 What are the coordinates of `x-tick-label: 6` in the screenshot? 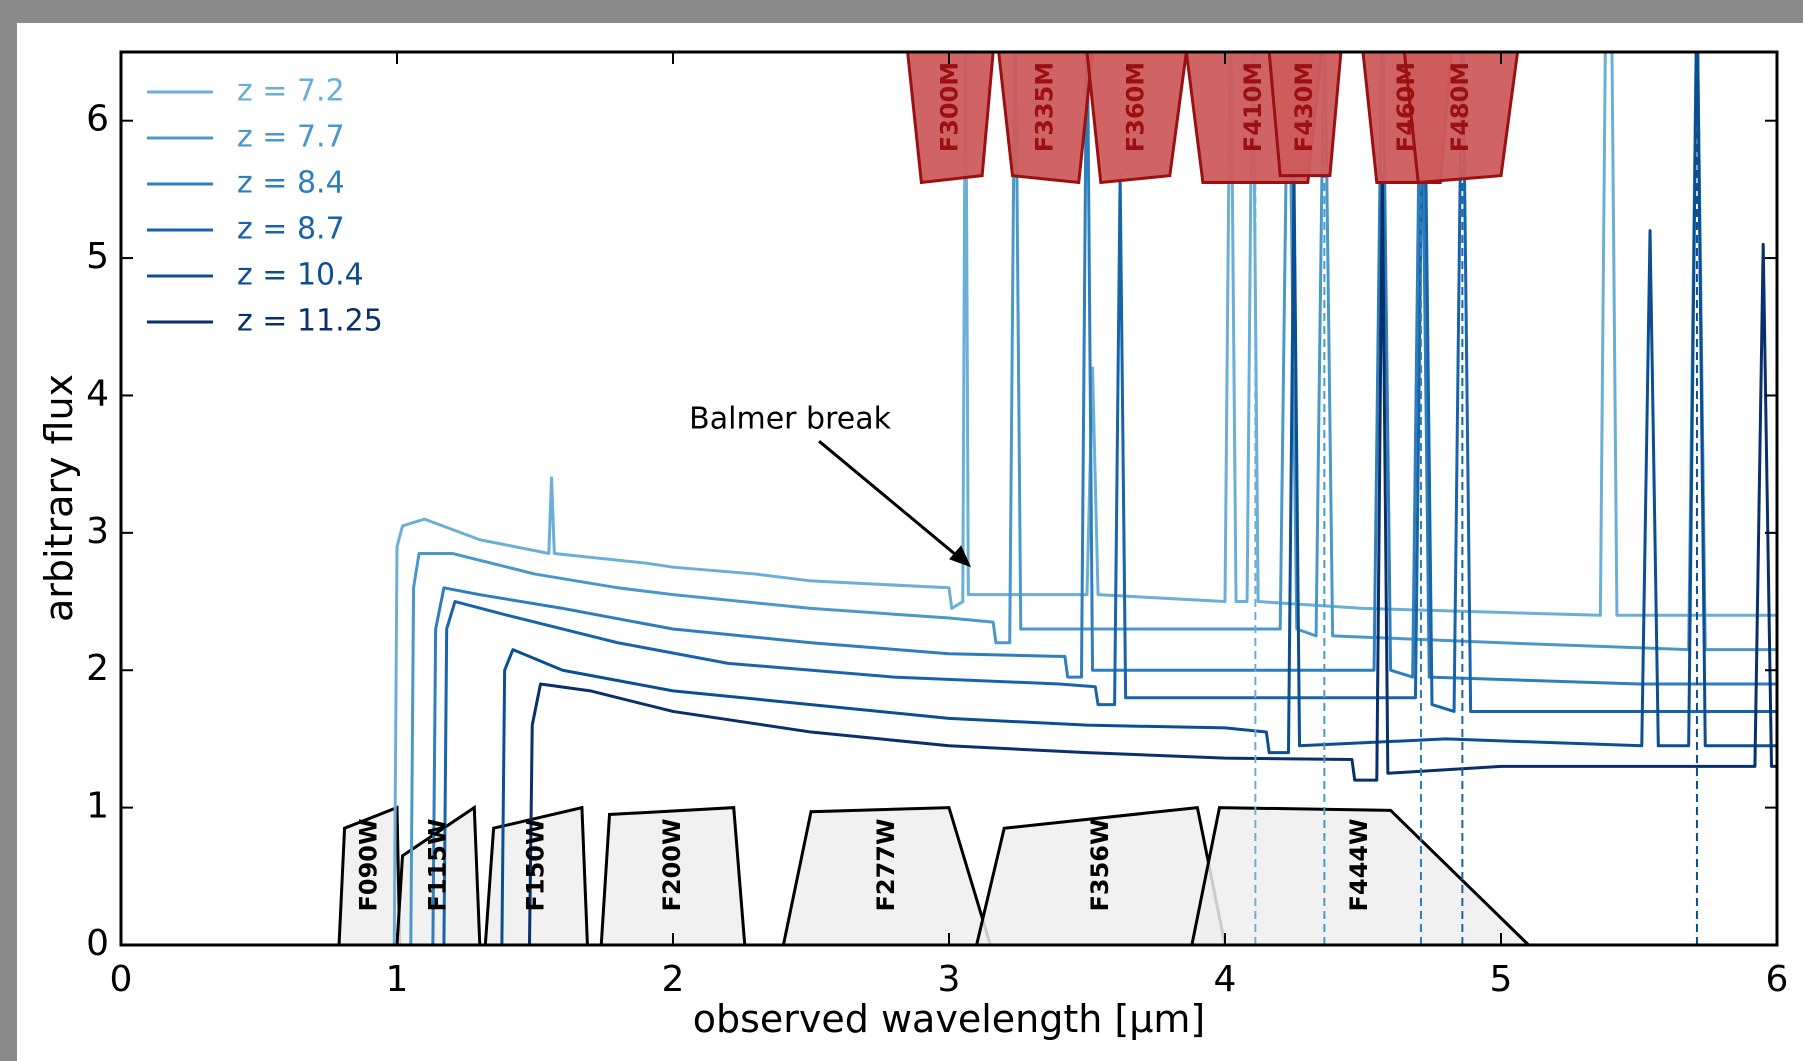 It's located at (1777, 979).